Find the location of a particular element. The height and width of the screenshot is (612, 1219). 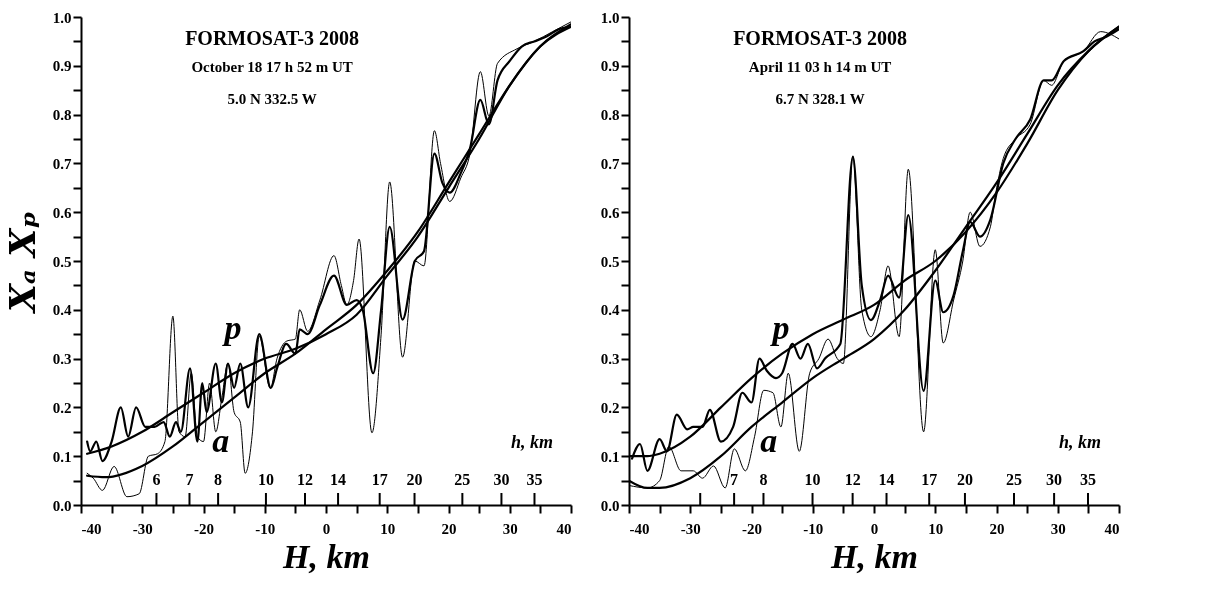

annotation: 6.7 N 328.1 W is located at coordinates (820, 99).